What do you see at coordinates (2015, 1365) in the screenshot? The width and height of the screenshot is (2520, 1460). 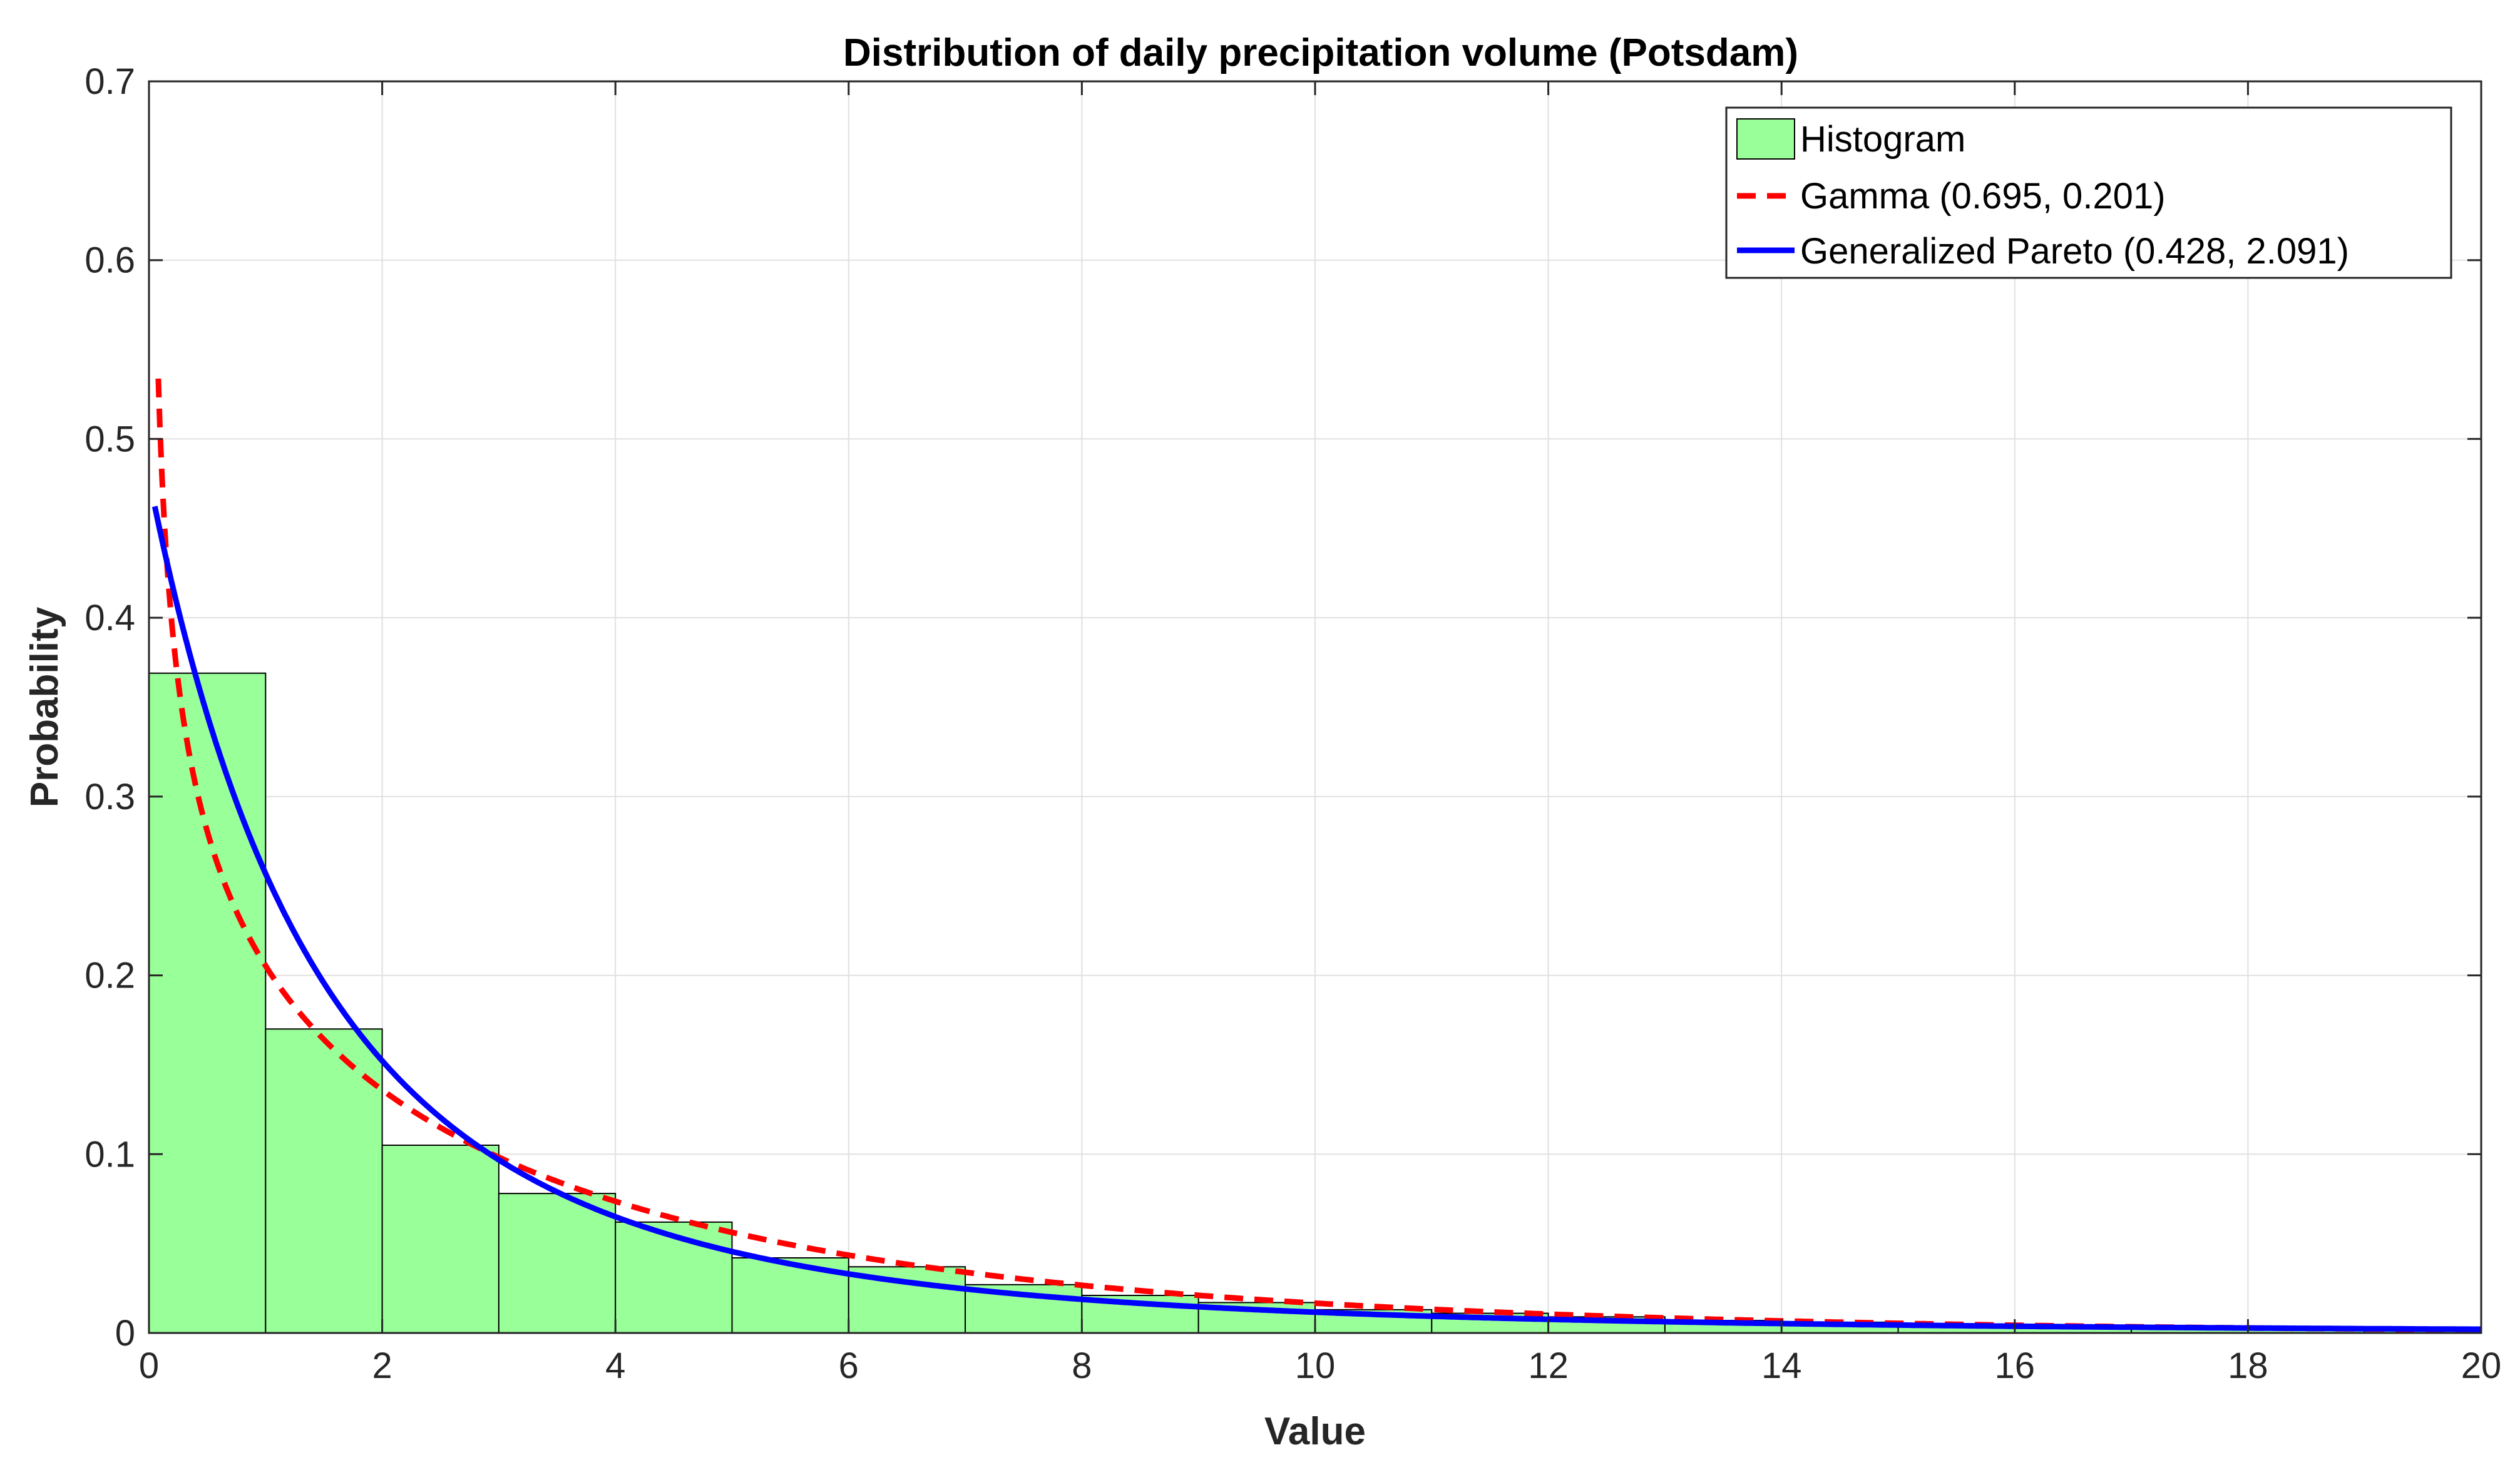 I see `x-tick-label: 16` at bounding box center [2015, 1365].